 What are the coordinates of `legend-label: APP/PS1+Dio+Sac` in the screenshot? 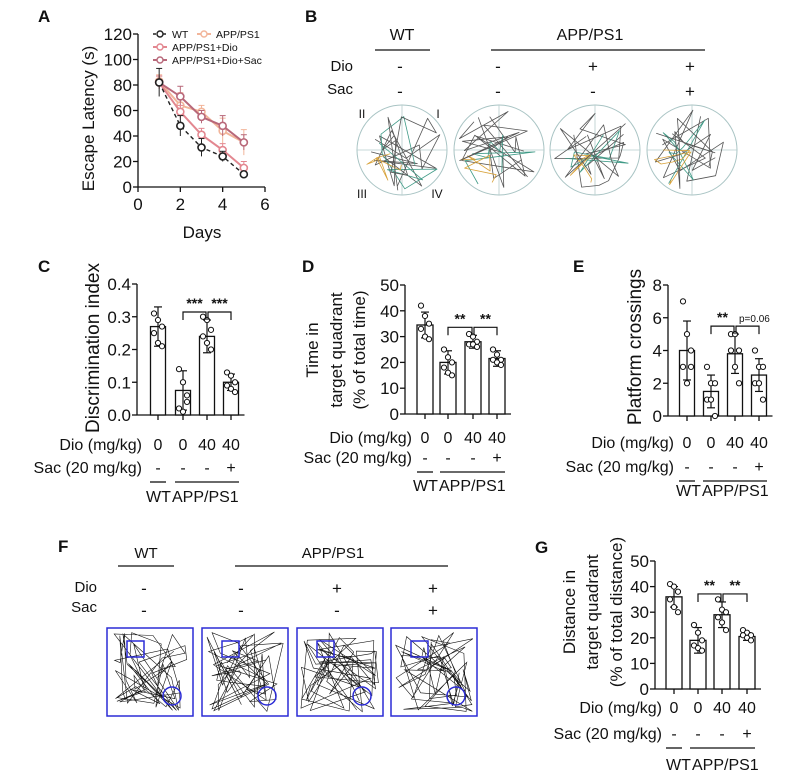 It's located at (217, 61).